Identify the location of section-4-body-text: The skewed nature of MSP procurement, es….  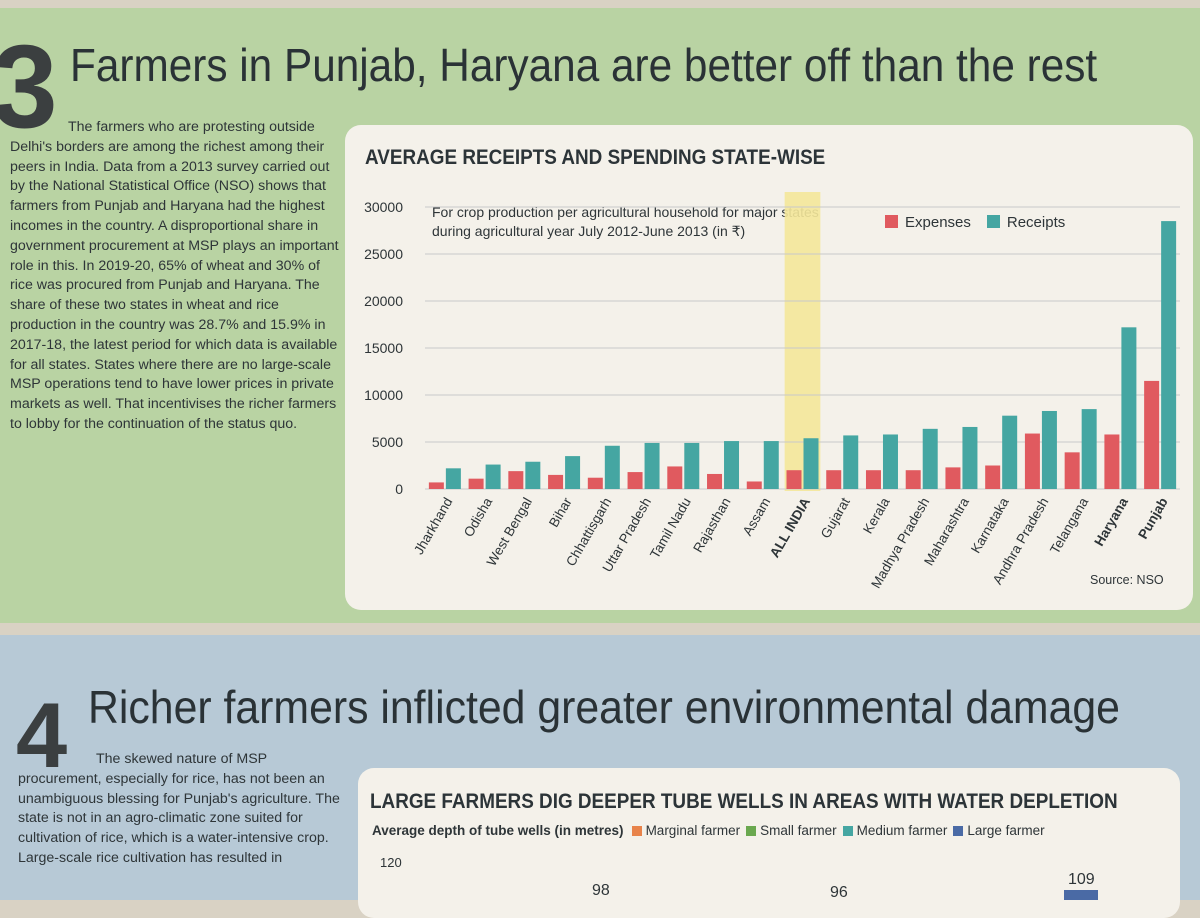
(179, 808).